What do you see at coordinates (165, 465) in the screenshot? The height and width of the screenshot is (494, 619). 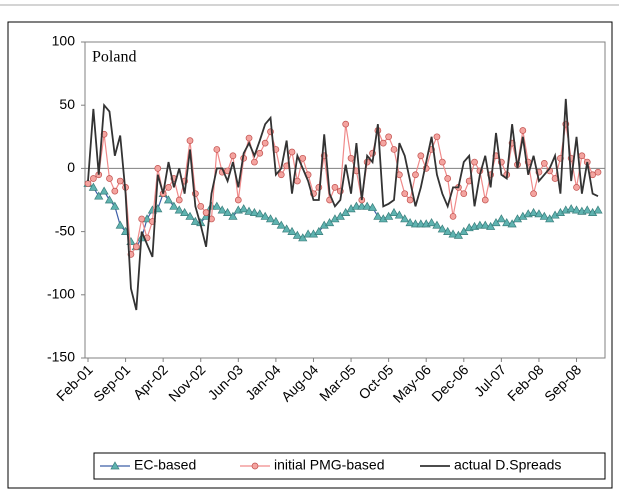 I see `legend-label: EC-based` at bounding box center [165, 465].